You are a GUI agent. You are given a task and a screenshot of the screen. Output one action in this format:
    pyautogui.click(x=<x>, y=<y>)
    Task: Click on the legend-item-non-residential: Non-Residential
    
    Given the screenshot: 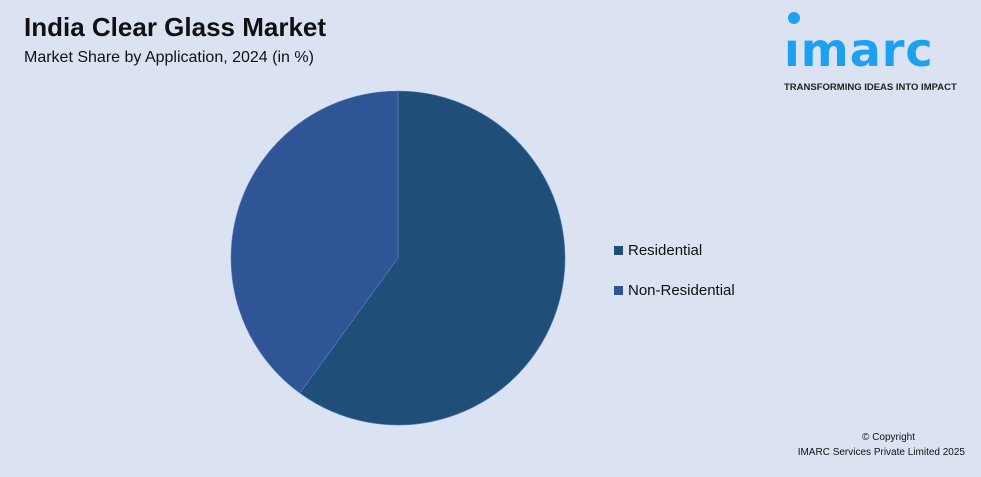 What is the action you would take?
    pyautogui.click(x=674, y=290)
    